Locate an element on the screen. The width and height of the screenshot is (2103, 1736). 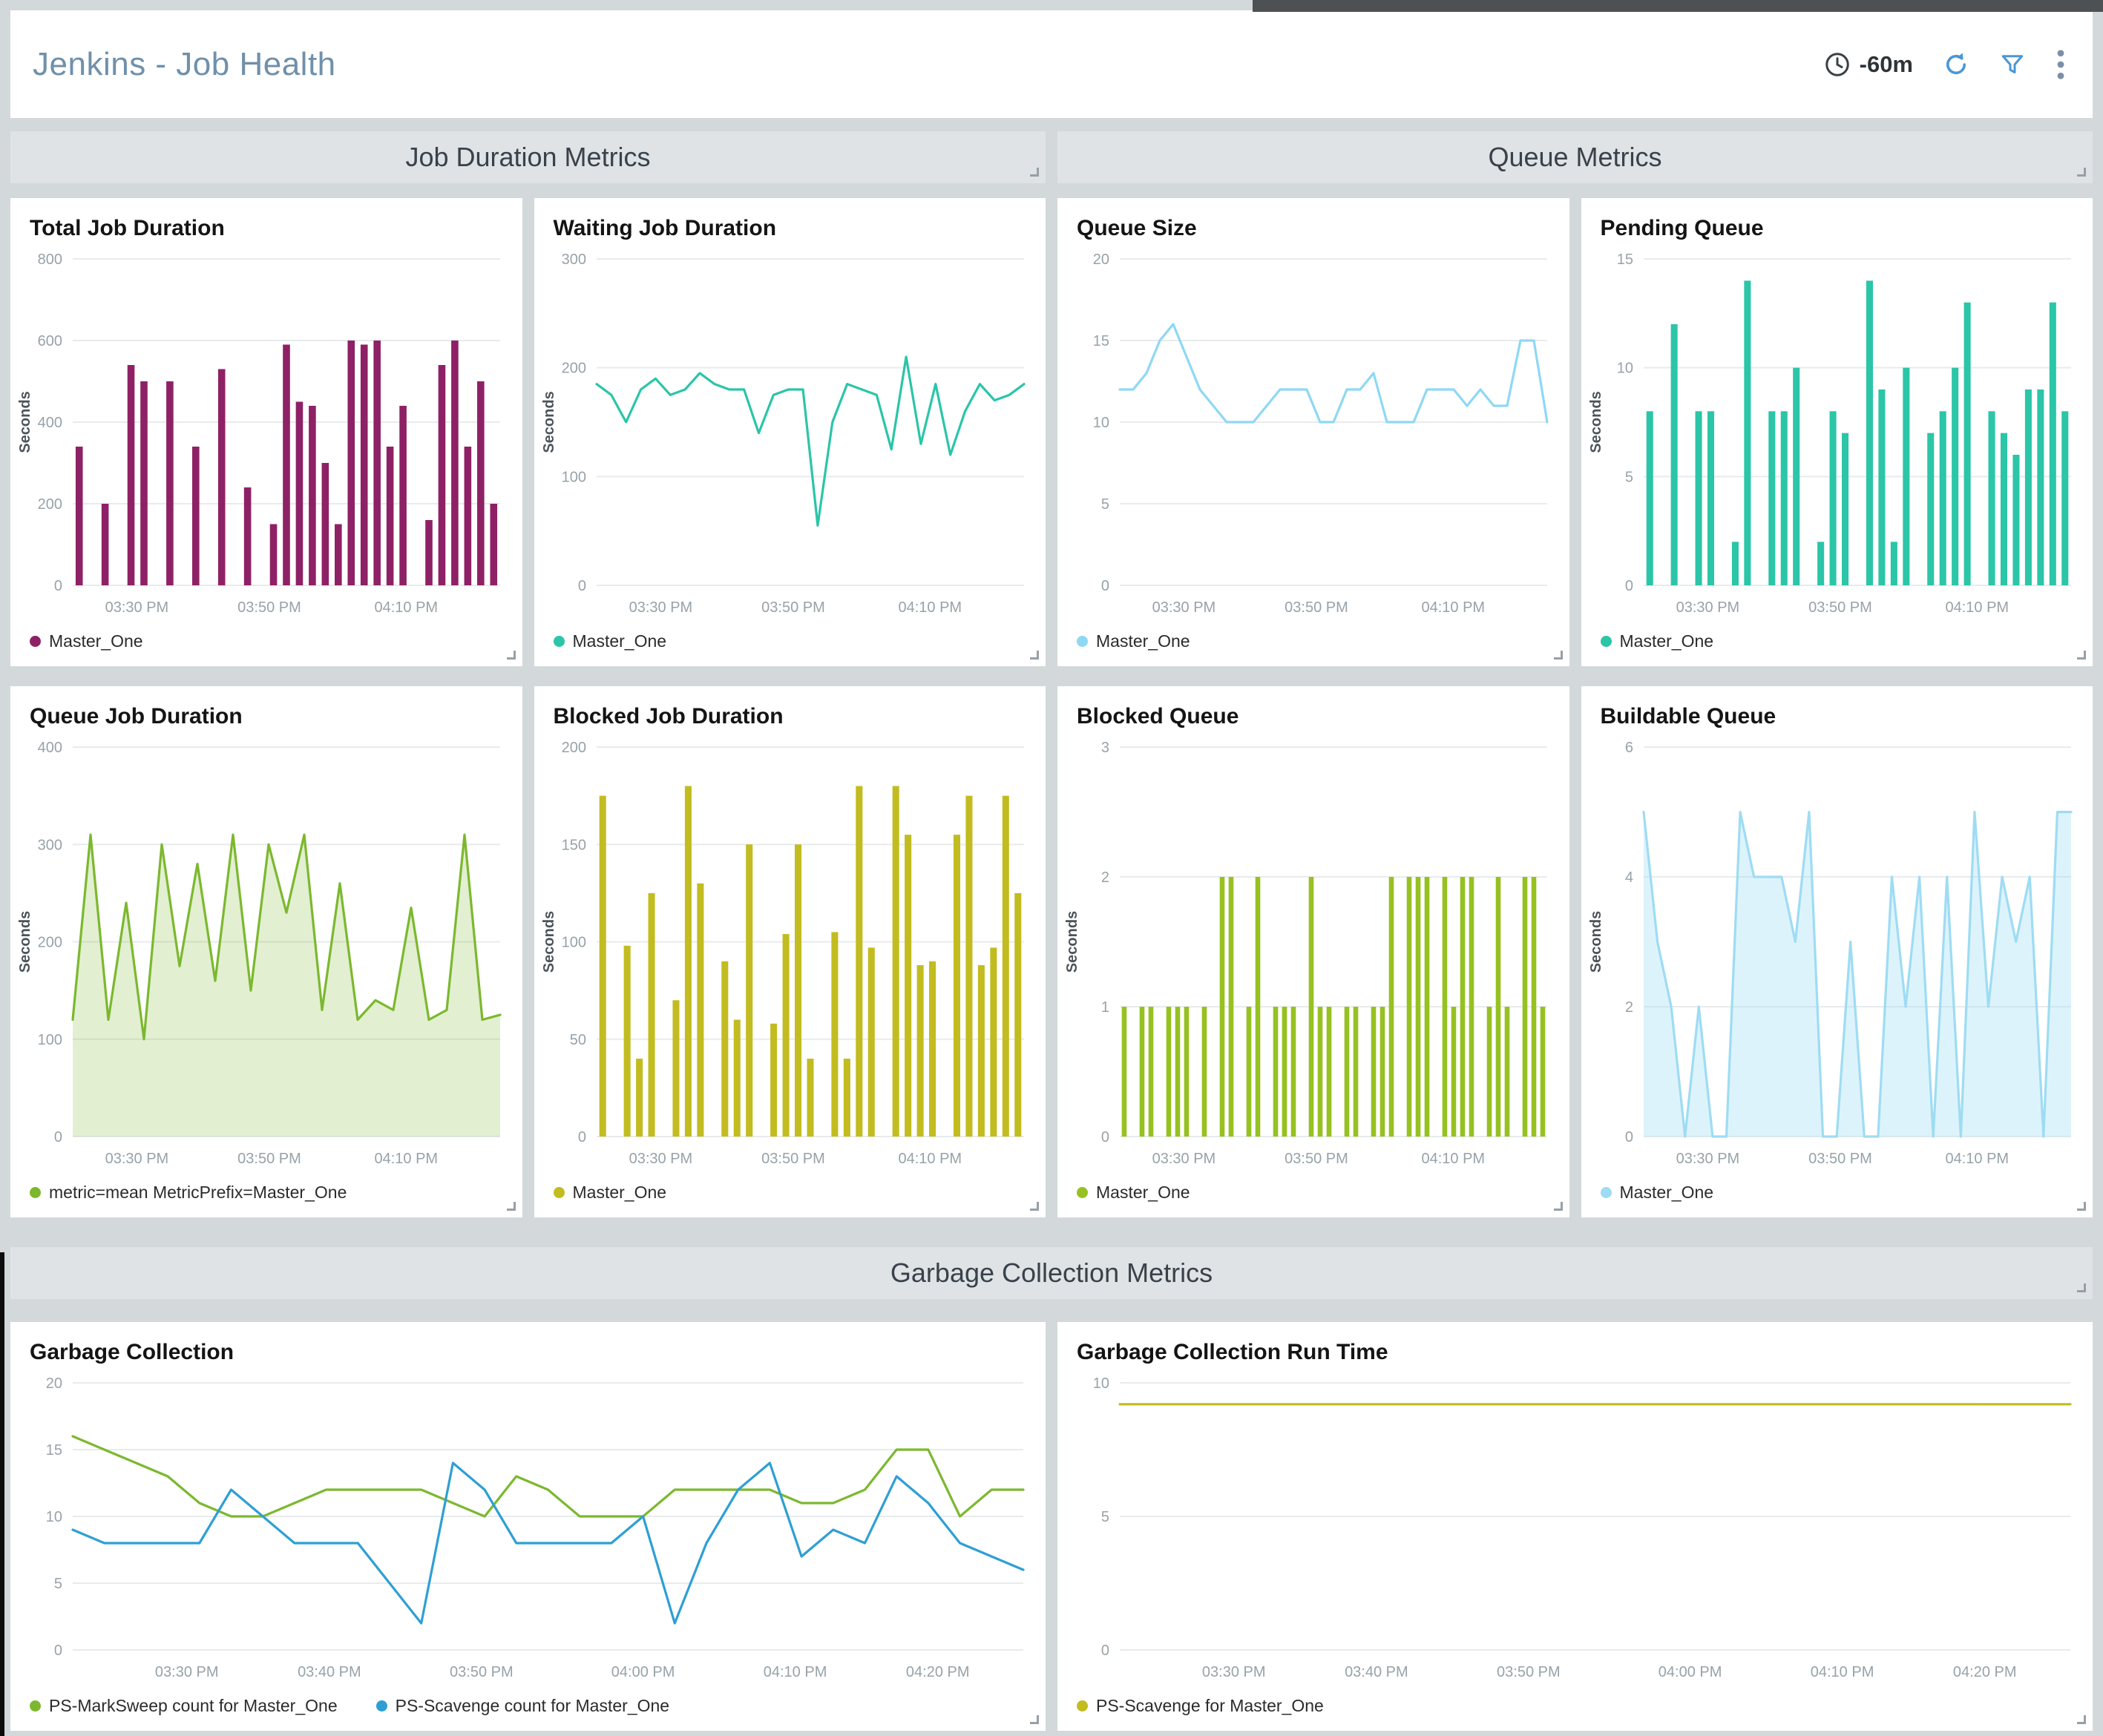
more-menu-button is located at coordinates (2061, 65).